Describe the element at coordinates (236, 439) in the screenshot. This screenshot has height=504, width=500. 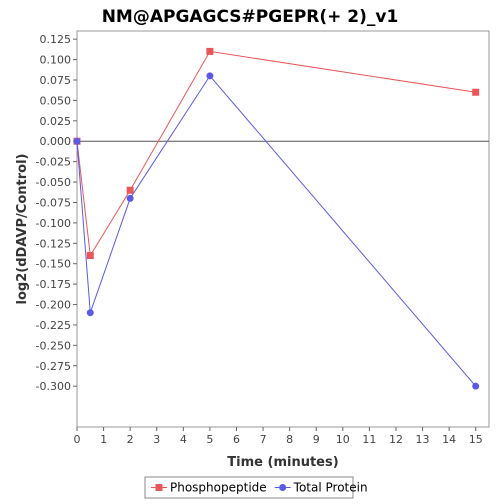
I see `x-tick-label: 6` at that location.